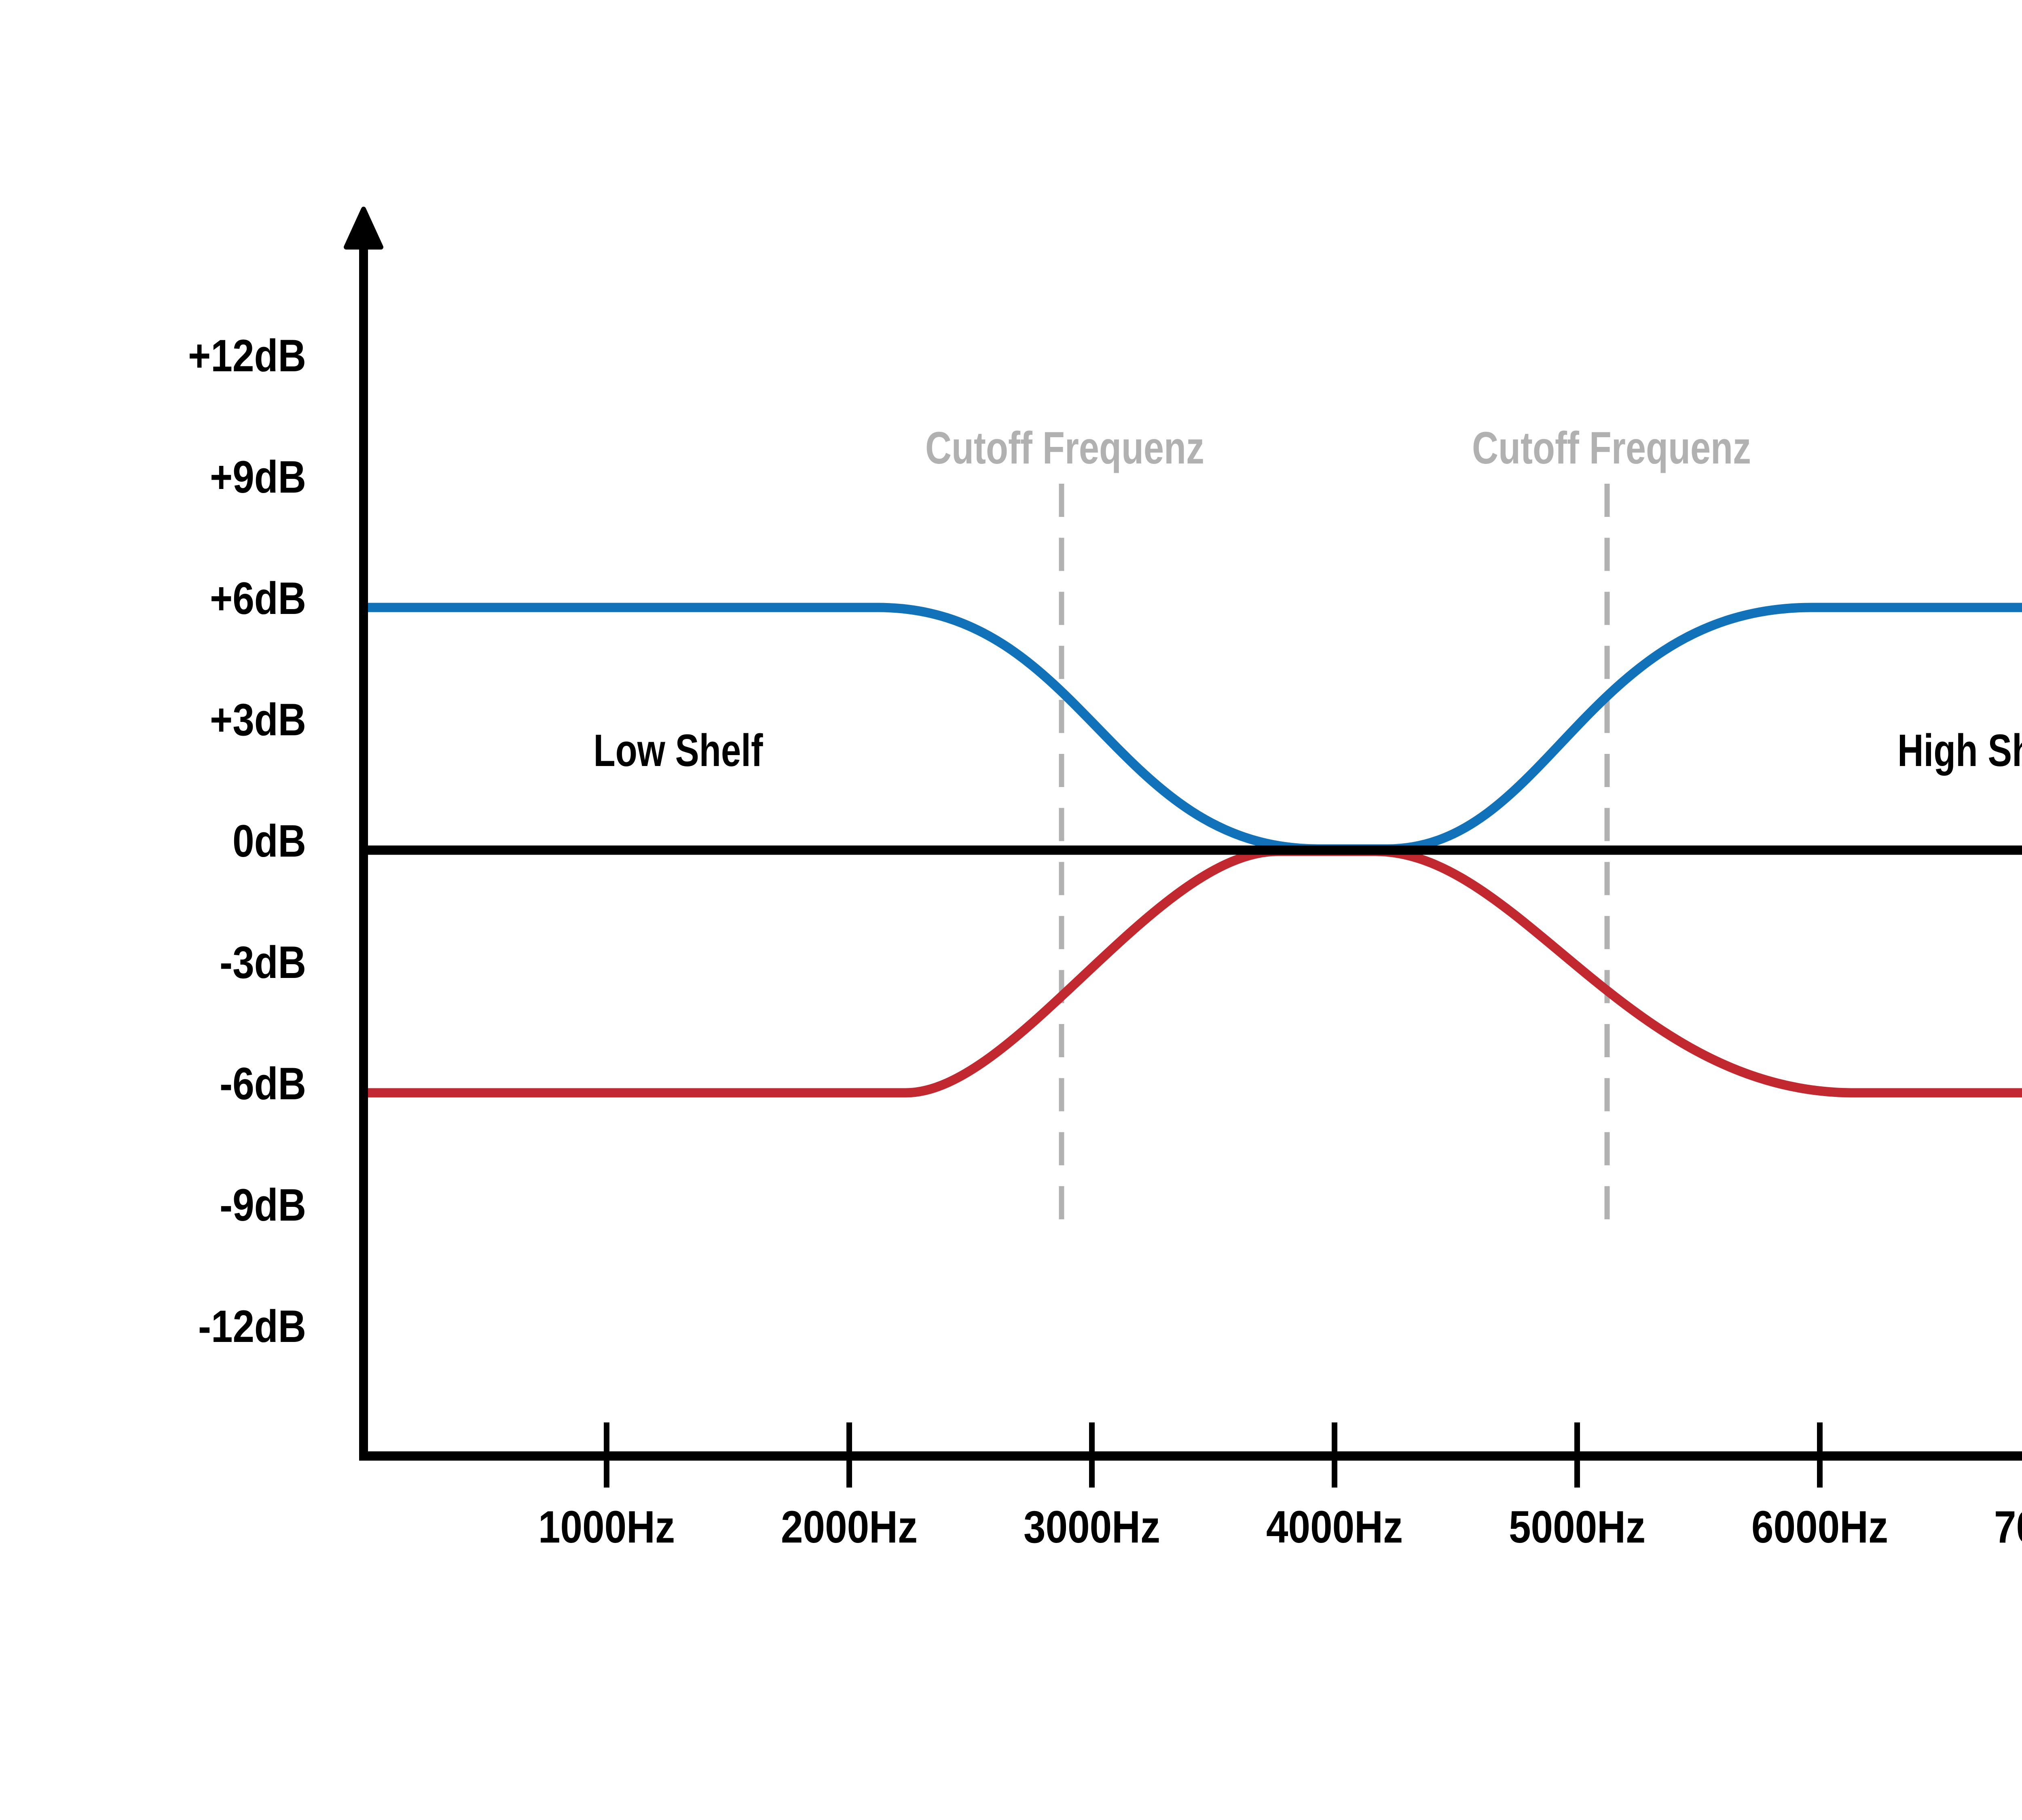 The image size is (2022, 1820). Describe the element at coordinates (247, 355) in the screenshot. I see `svg-text: +12dB` at that location.